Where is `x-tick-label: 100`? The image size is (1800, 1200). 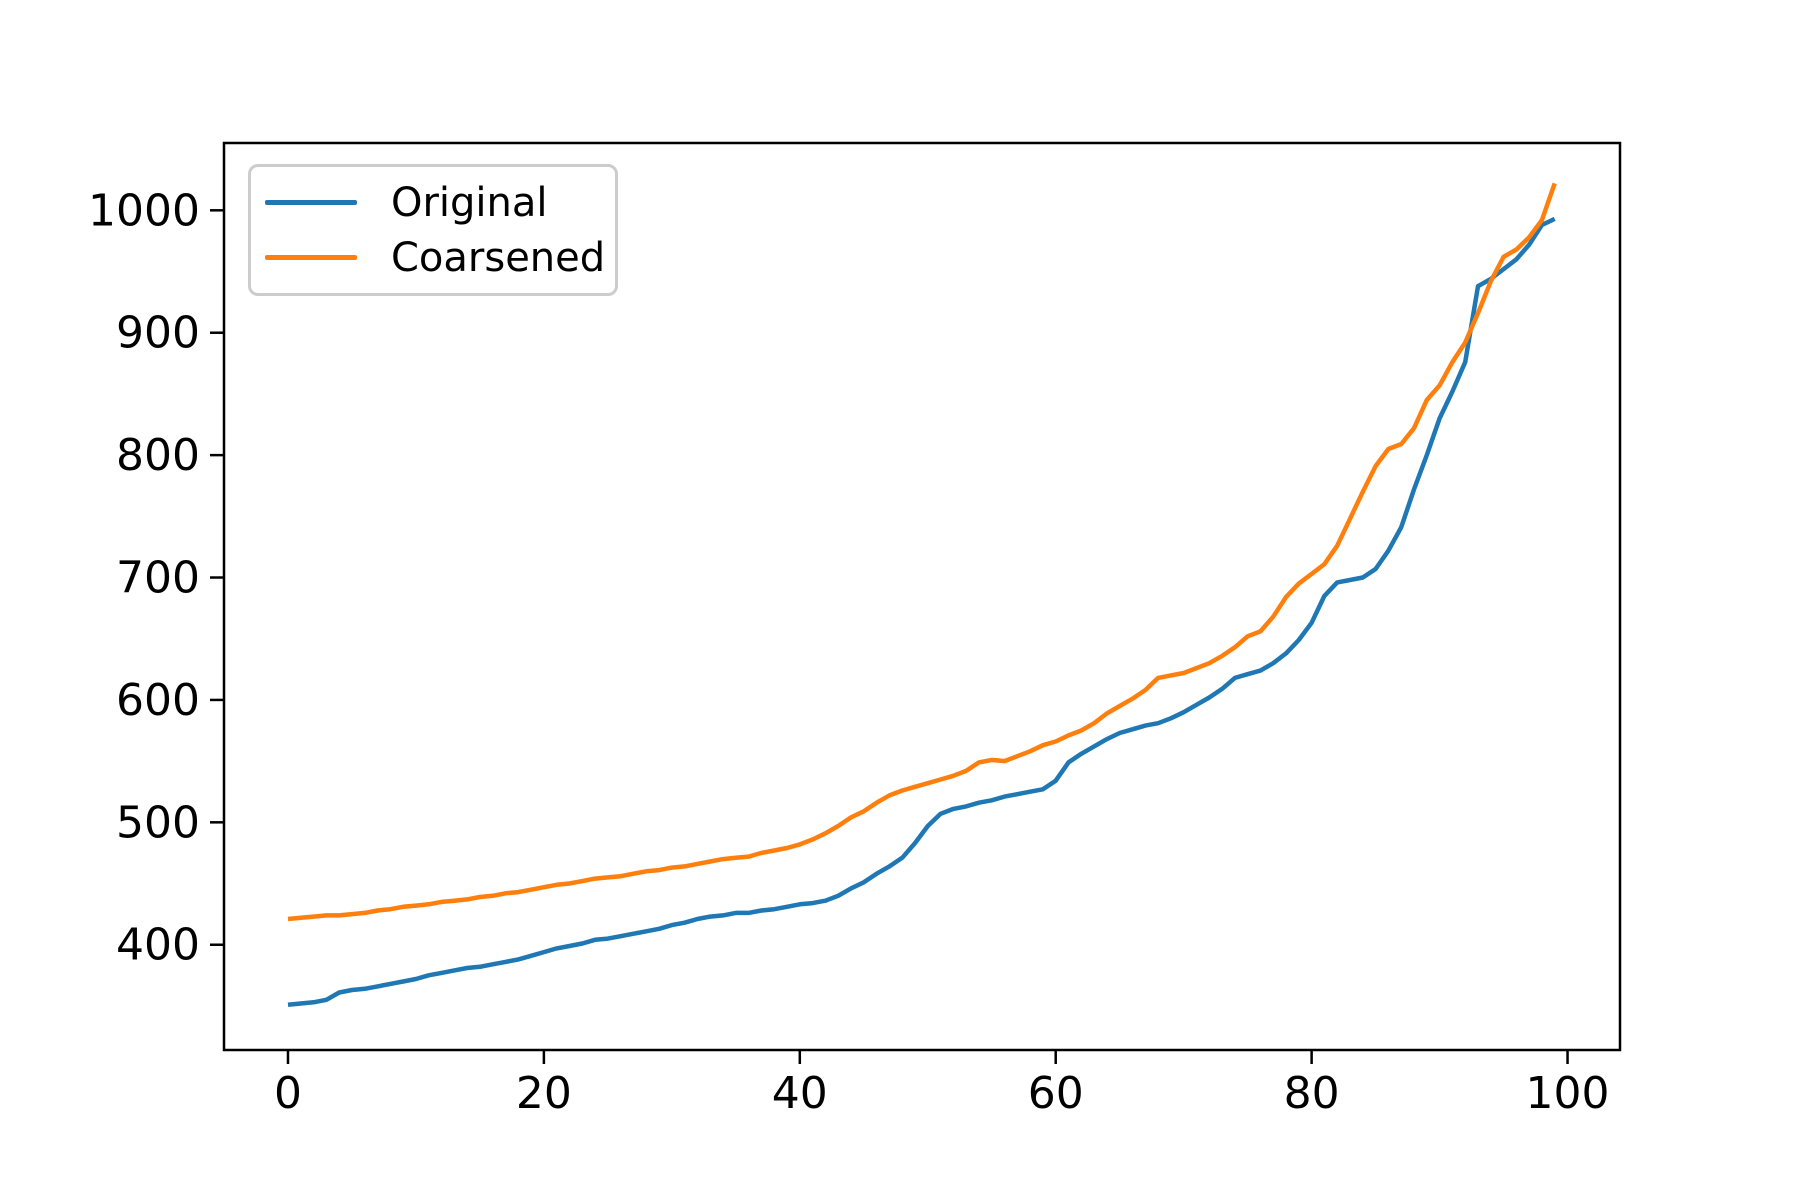
x-tick-label: 100 is located at coordinates (1568, 1093).